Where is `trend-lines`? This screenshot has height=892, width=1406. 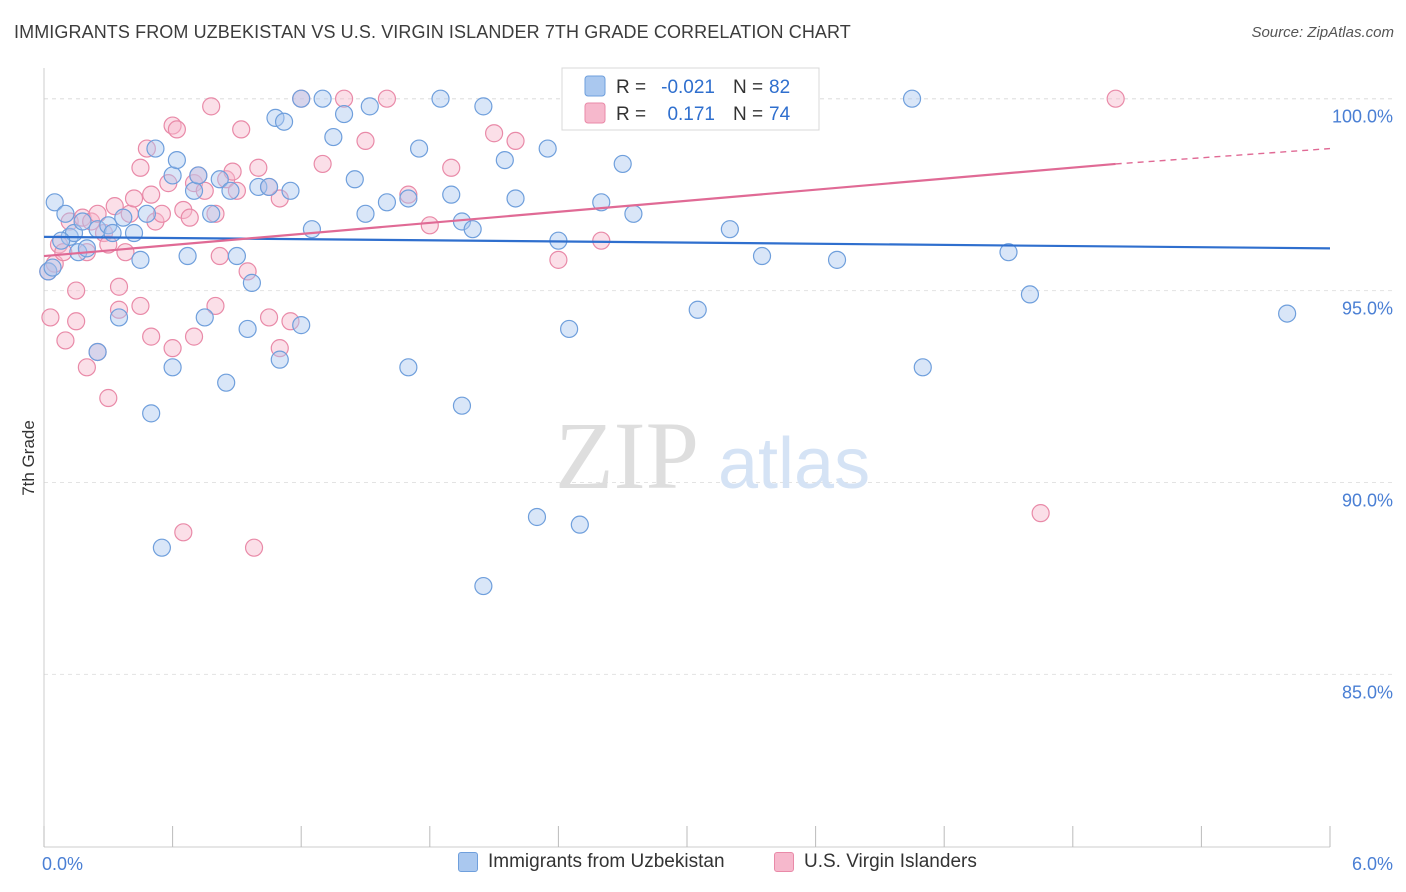 trend-lines is located at coordinates (687, 202).